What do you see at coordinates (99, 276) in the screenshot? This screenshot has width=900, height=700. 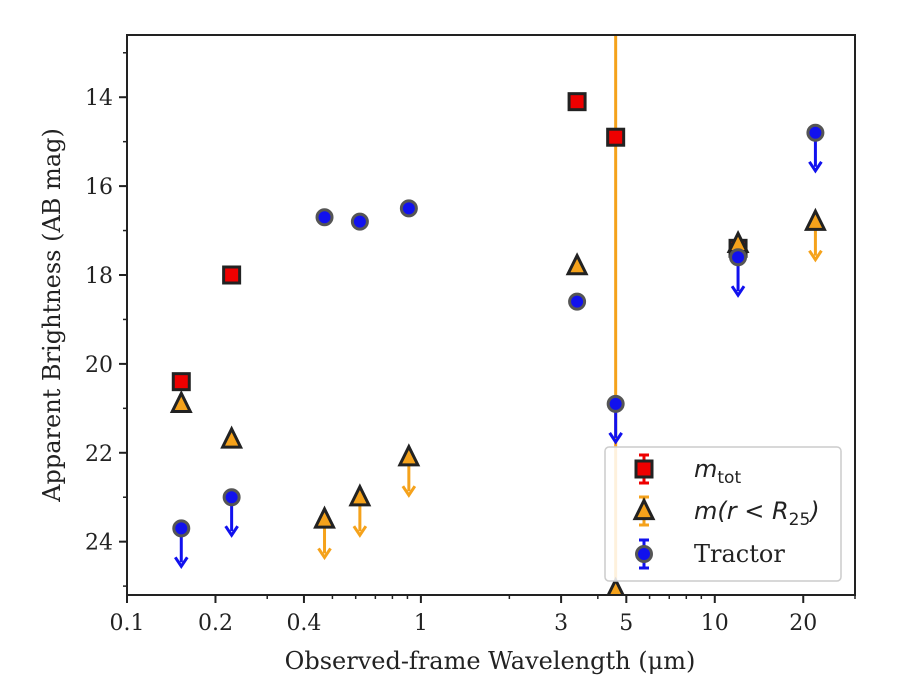 I see `y-tick-label-2: 18` at bounding box center [99, 276].